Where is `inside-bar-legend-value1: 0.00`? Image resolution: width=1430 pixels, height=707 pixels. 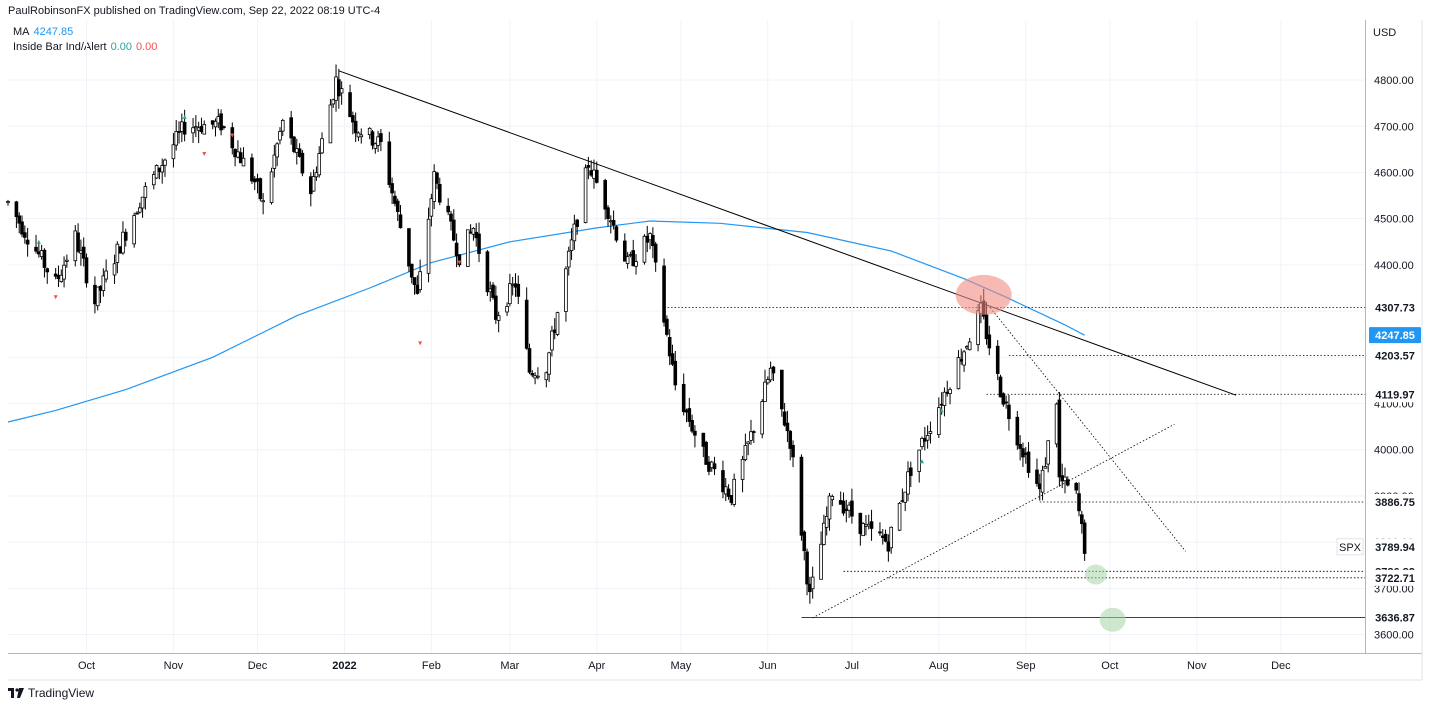 inside-bar-legend-value1: 0.00 is located at coordinates (121, 47).